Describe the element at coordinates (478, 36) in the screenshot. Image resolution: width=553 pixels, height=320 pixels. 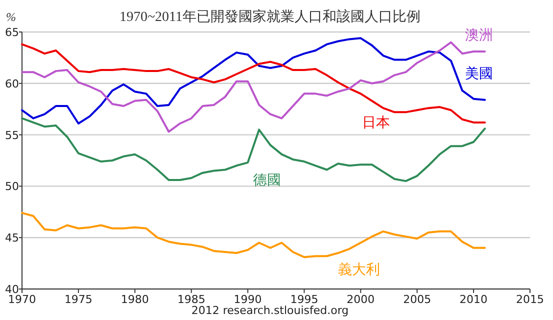
I see `series-label: 澳洲` at that location.